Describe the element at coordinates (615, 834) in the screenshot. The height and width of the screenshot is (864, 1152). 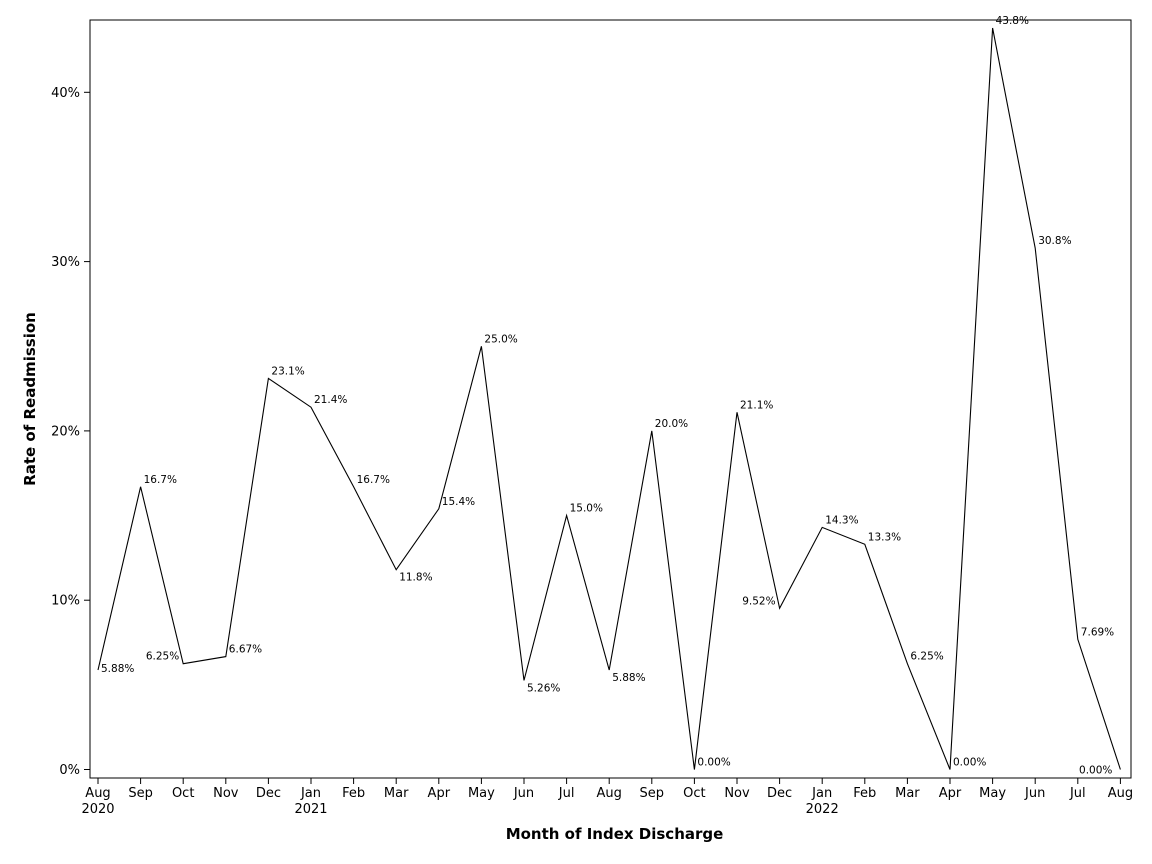
I see `x-axis-title: Month of Index Discharge` at that location.